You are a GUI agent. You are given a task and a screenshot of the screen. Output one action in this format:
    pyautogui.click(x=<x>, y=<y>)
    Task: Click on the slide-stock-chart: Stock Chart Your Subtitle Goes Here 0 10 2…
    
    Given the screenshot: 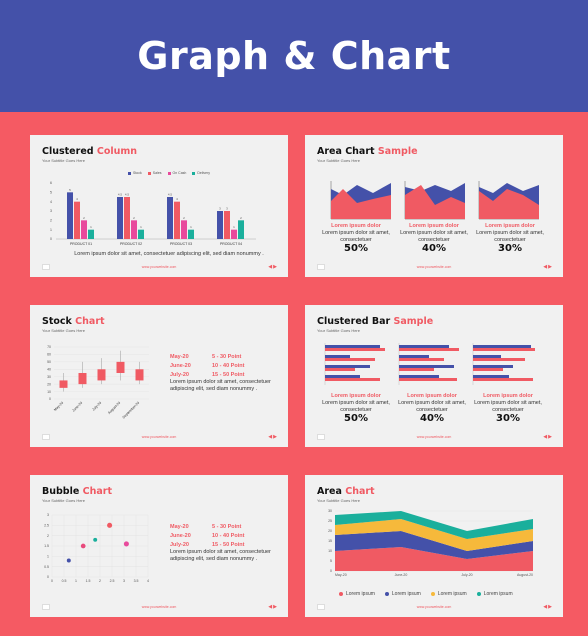 What is the action you would take?
    pyautogui.click(x=159, y=376)
    